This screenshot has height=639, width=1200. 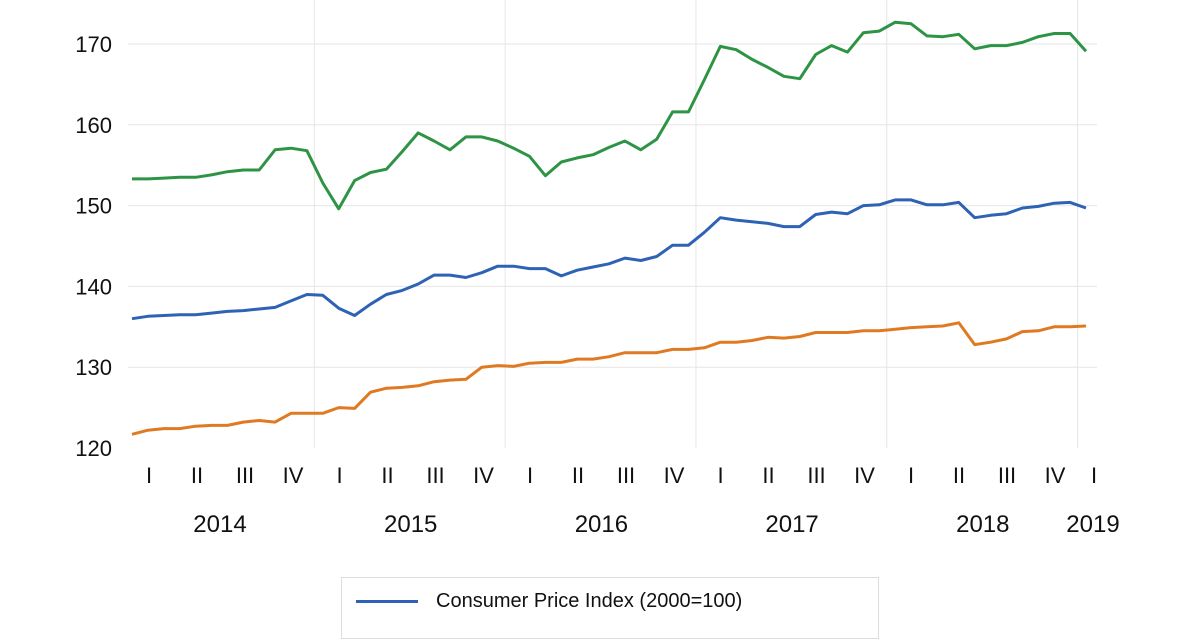 What do you see at coordinates (410, 524) in the screenshot?
I see `x-year-label: 2015` at bounding box center [410, 524].